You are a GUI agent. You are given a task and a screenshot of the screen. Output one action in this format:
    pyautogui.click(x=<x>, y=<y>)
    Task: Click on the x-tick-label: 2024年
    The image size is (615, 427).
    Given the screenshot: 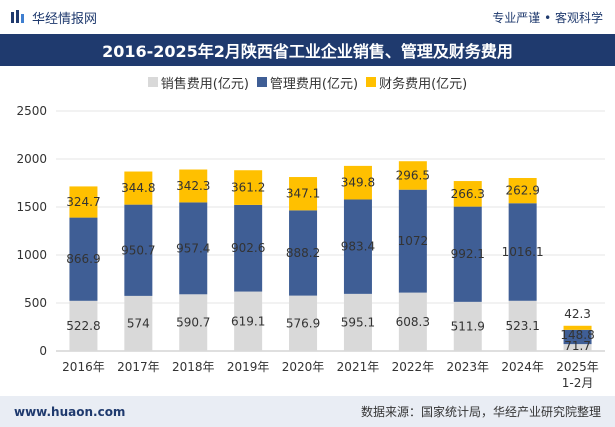 What is the action you would take?
    pyautogui.click(x=522, y=367)
    